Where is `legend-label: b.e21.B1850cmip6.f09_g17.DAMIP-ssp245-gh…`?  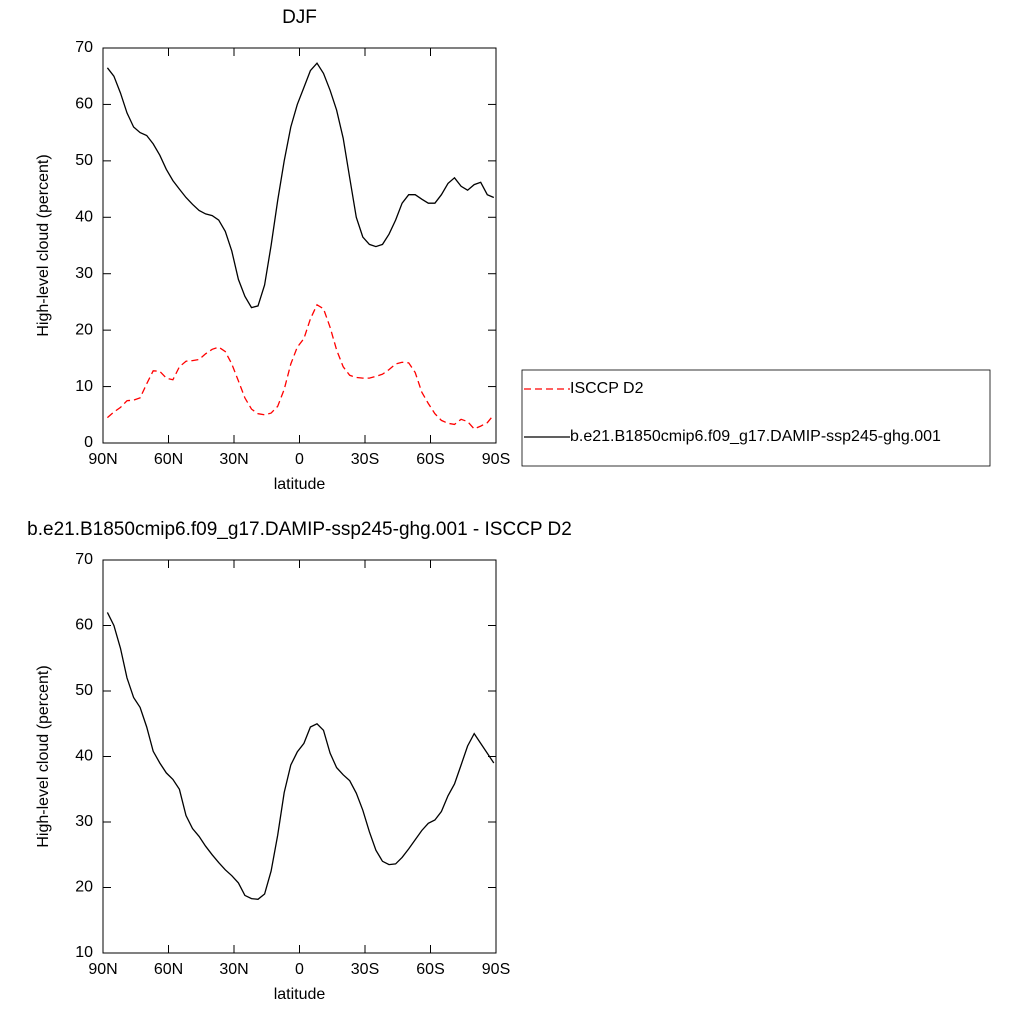 legend-label: b.e21.B1850cmip6.f09_g17.DAMIP-ssp245-gh… is located at coordinates (755, 436).